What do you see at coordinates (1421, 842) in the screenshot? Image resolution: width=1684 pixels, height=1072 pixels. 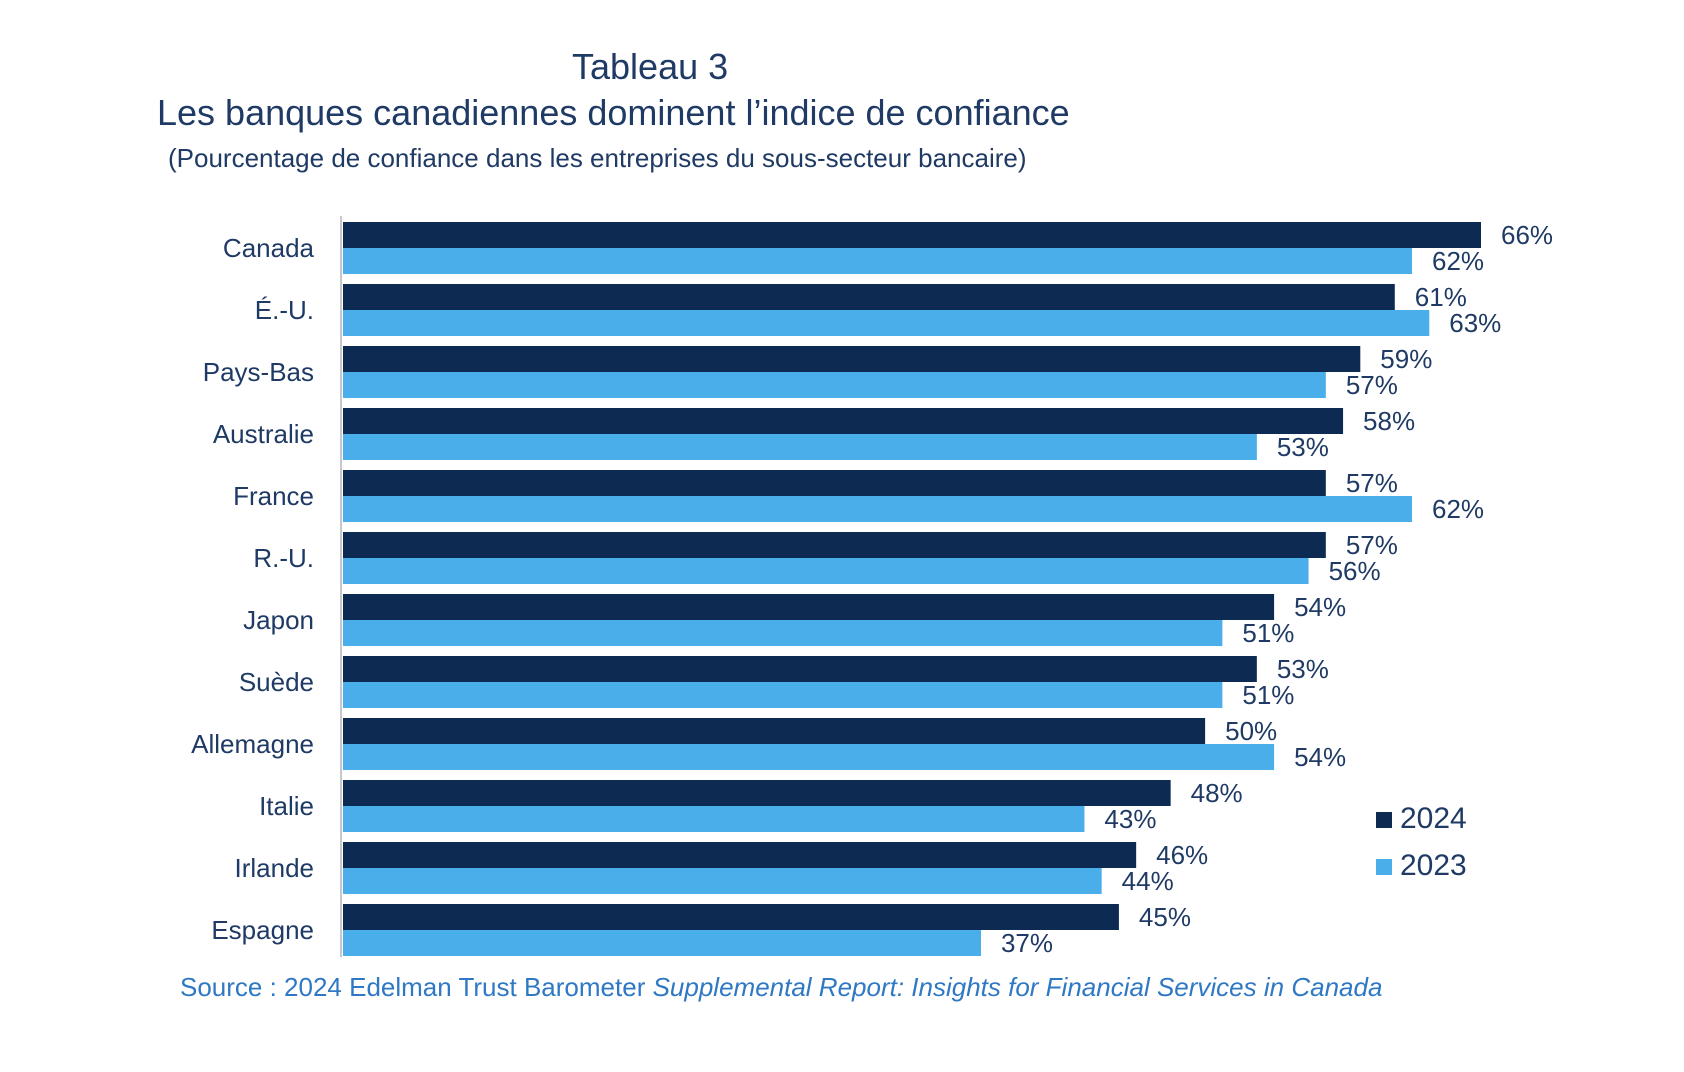 I see `legend: 2024 2023` at bounding box center [1421, 842].